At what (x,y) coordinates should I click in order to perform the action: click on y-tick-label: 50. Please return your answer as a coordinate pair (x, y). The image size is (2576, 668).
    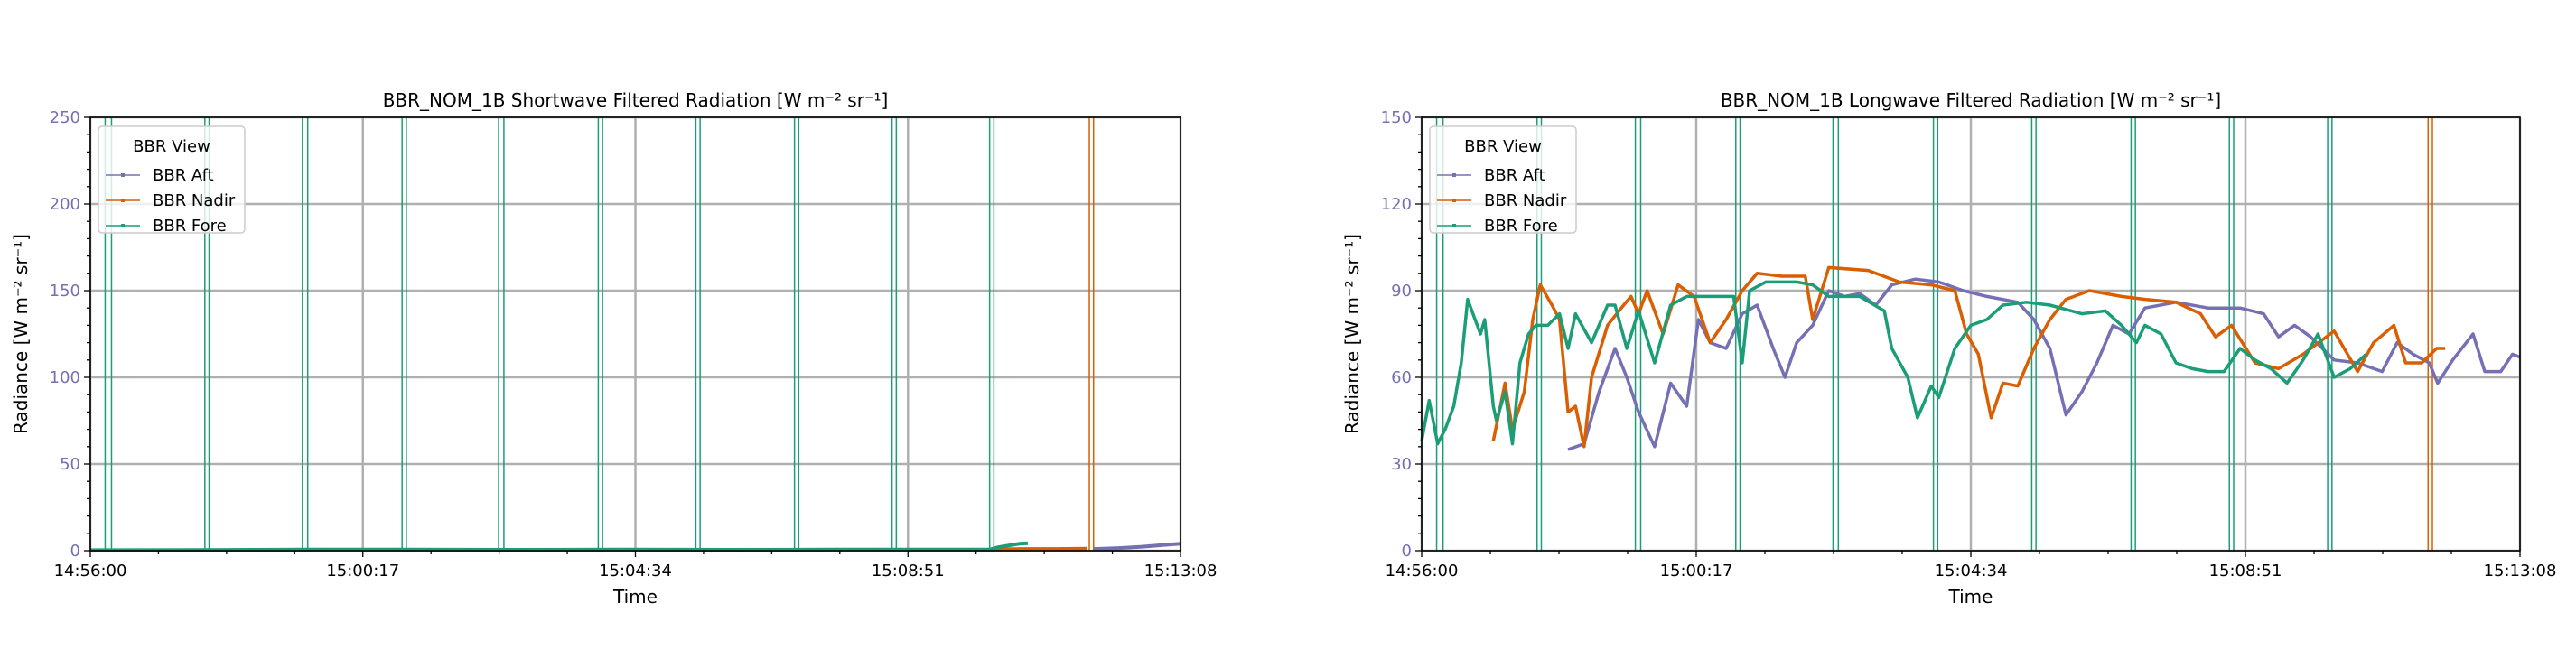
    Looking at the image, I should click on (70, 464).